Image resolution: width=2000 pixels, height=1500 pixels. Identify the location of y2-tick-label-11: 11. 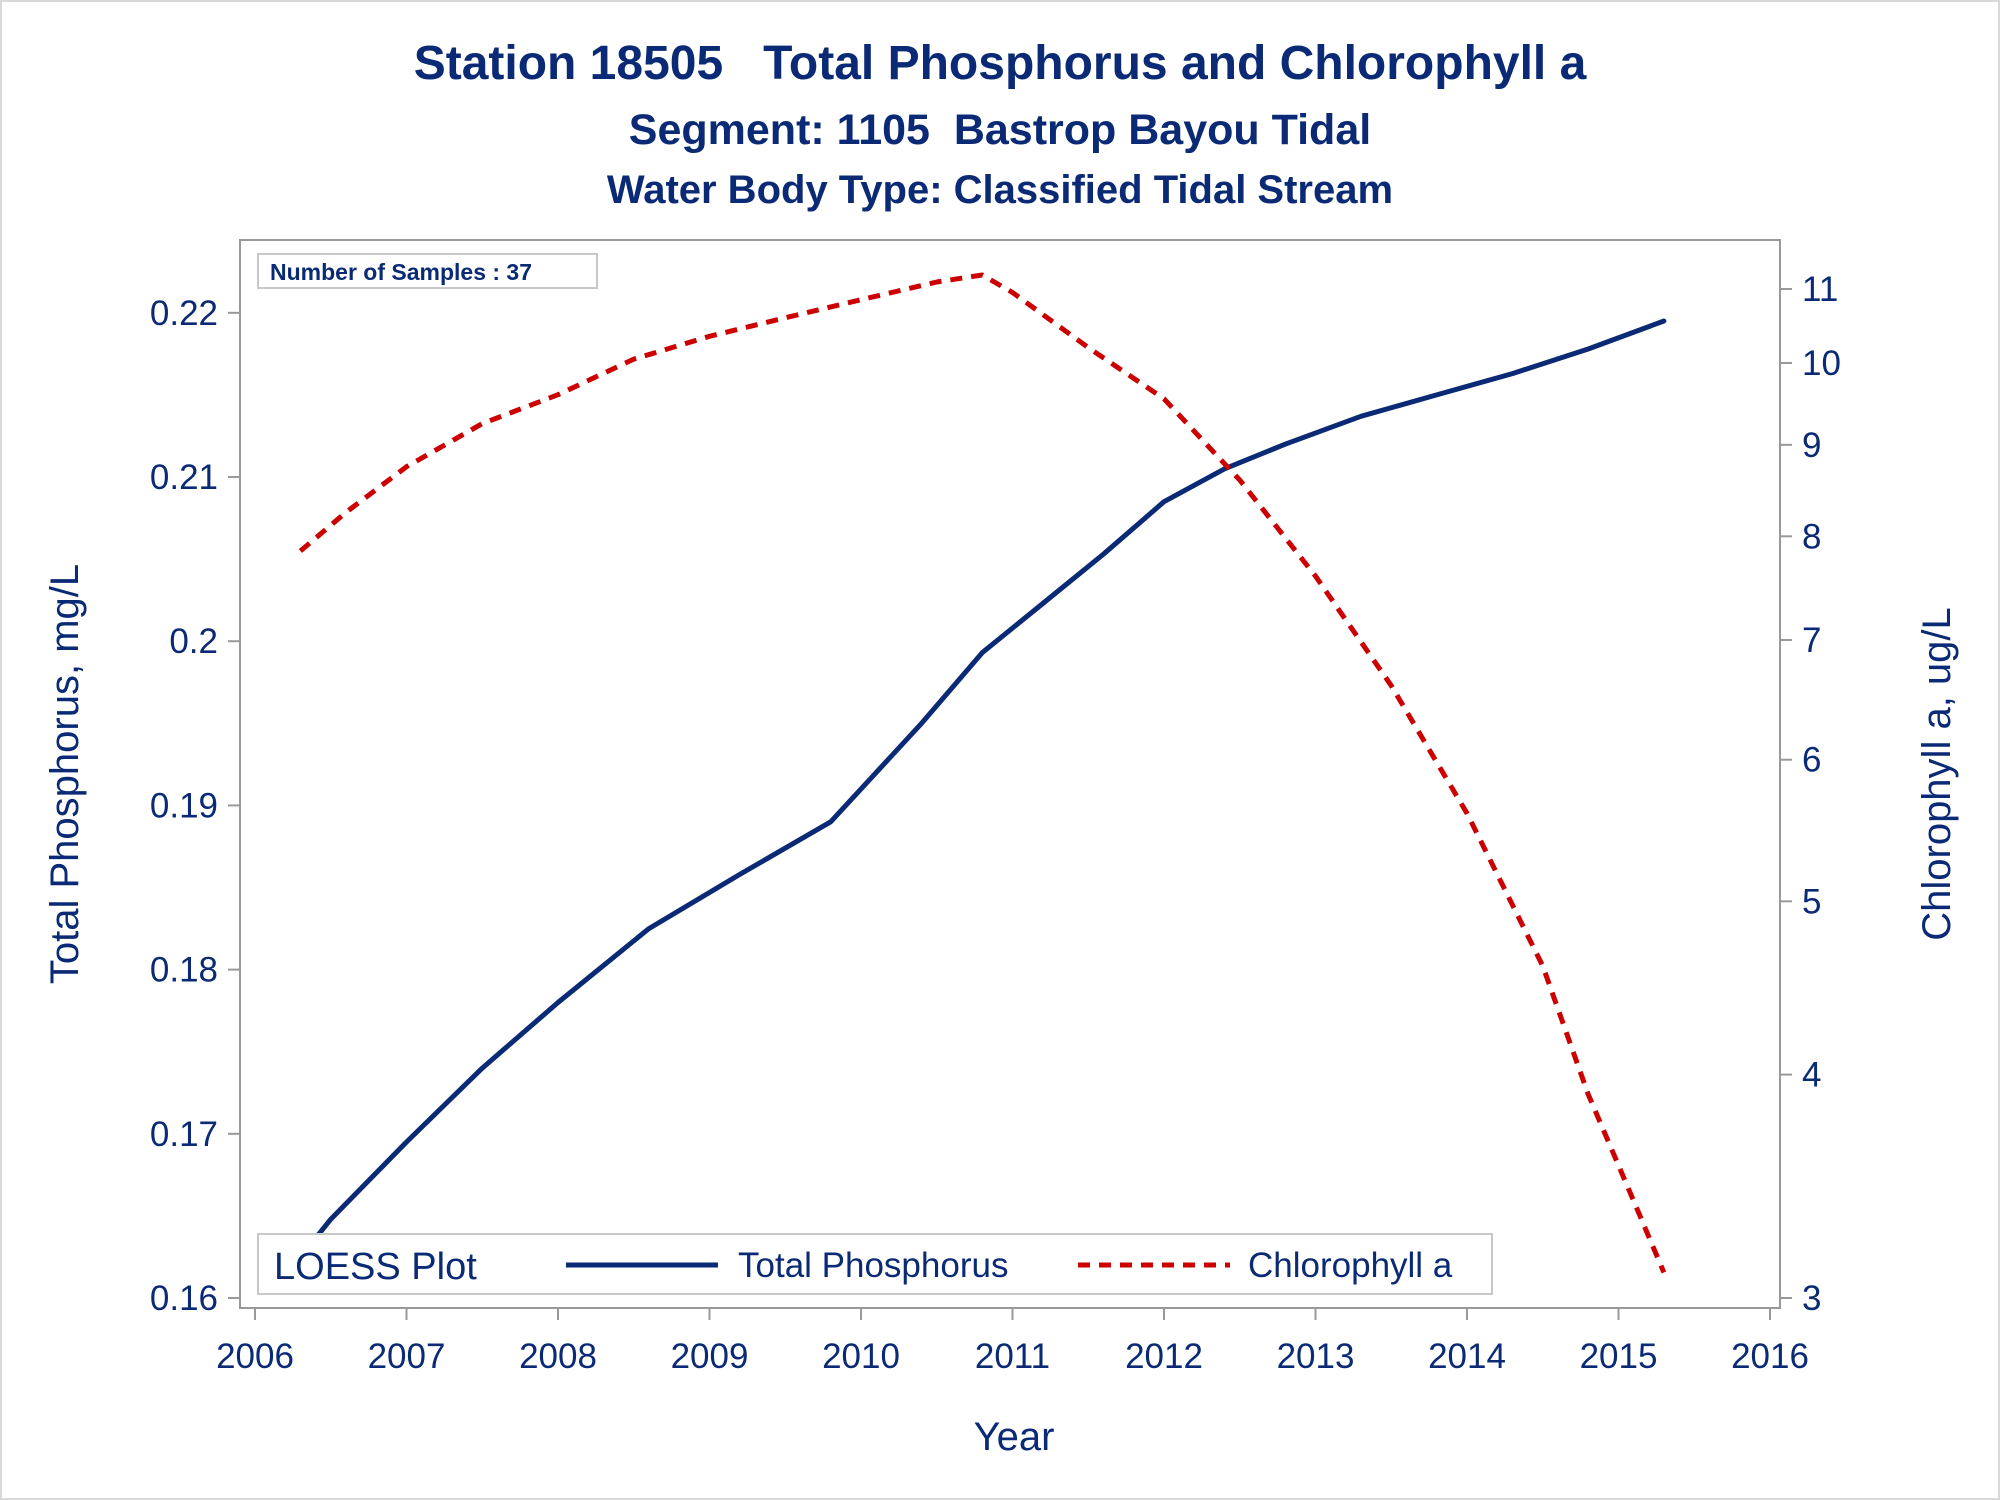
(1820, 289).